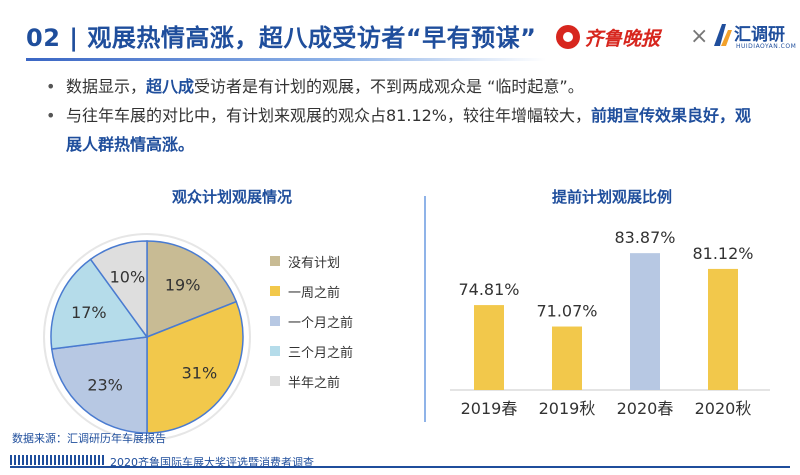  What do you see at coordinates (566, 311) in the screenshot?
I see `bar-value-label: 71.07%` at bounding box center [566, 311].